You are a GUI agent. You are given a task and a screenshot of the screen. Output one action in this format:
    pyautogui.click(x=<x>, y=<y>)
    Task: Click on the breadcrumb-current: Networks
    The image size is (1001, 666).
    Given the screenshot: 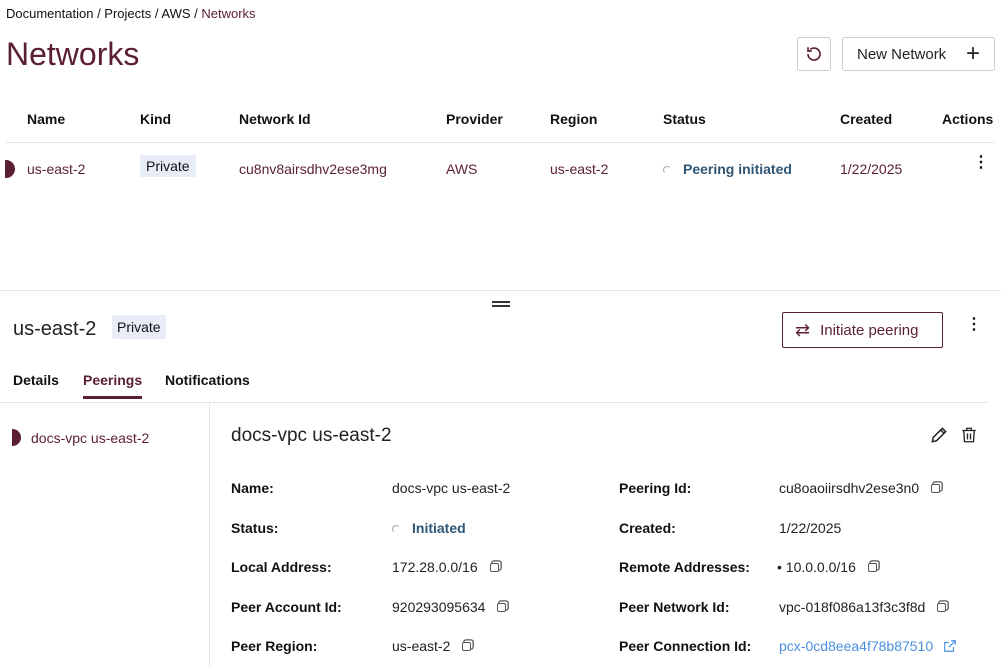 What is the action you would take?
    pyautogui.click(x=228, y=13)
    